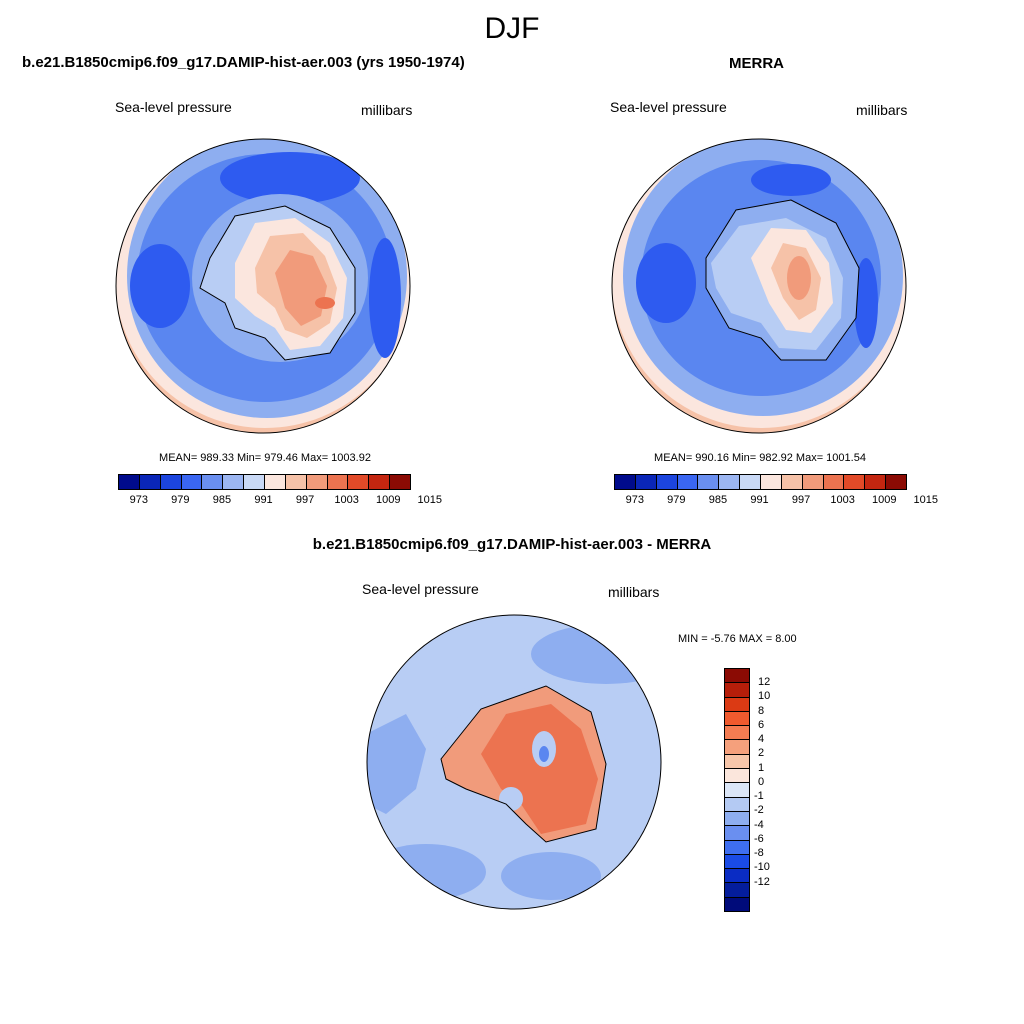 This screenshot has height=1024, width=1024. I want to click on panel-diff-stats: MIN = -5.76 MAX = 8.00, so click(737, 639).